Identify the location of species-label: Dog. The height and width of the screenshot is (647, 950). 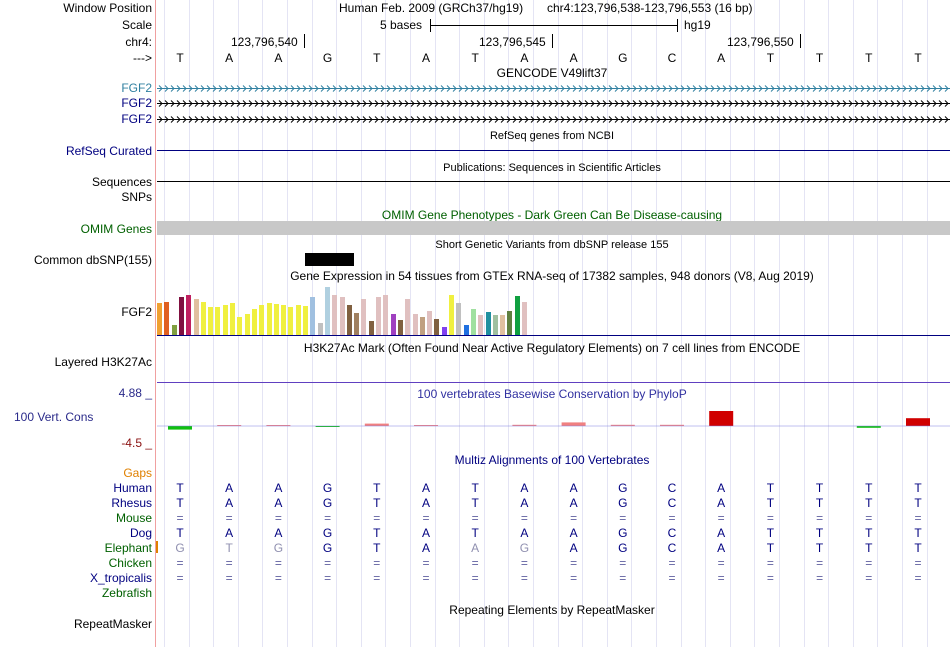
(140, 533).